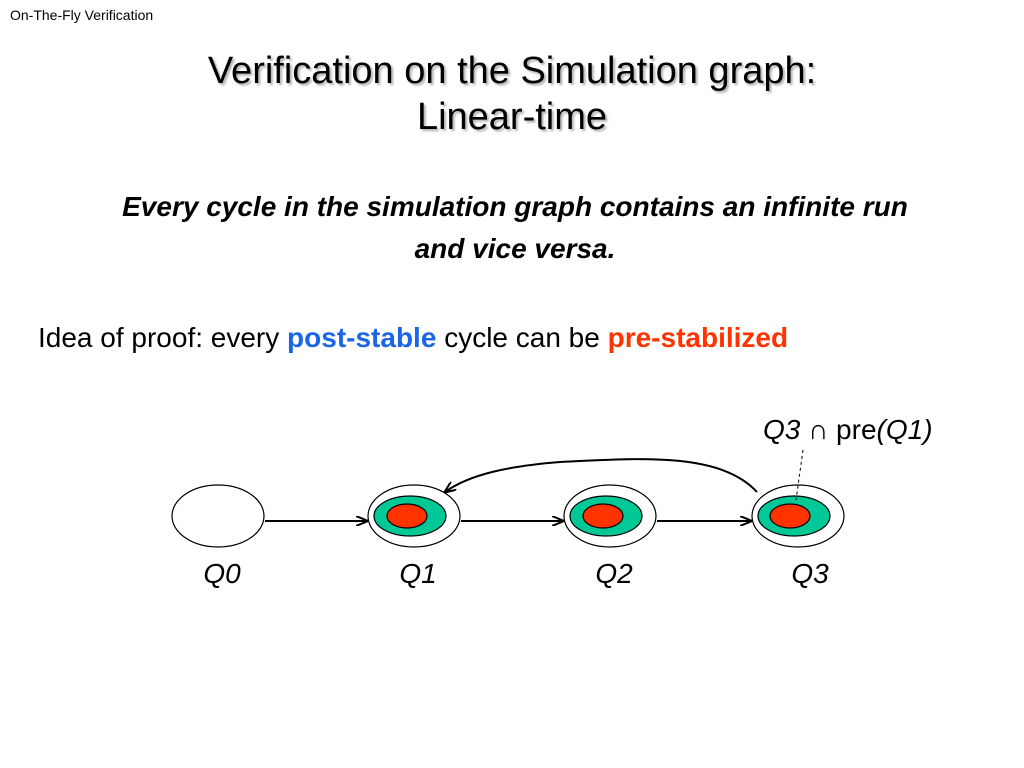 This screenshot has height=768, width=1024. I want to click on state-label-q3: Q3, so click(810, 573).